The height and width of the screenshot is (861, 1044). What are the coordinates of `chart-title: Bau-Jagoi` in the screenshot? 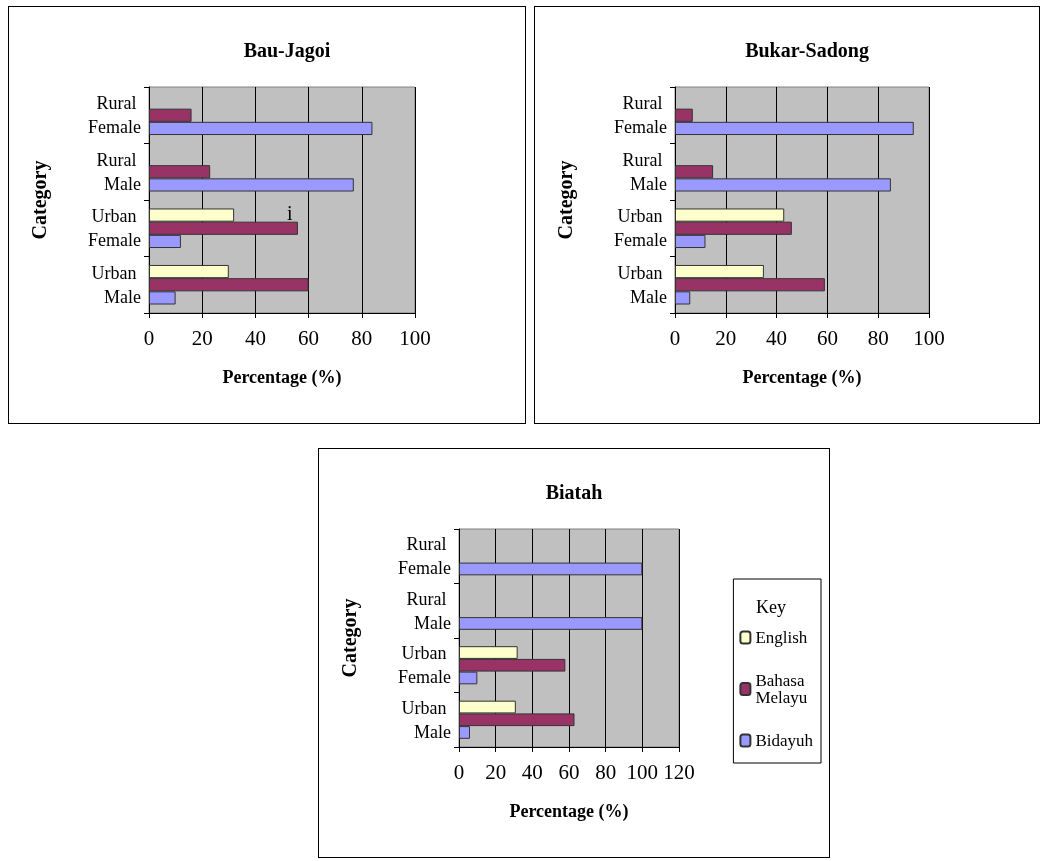 It's located at (287, 50).